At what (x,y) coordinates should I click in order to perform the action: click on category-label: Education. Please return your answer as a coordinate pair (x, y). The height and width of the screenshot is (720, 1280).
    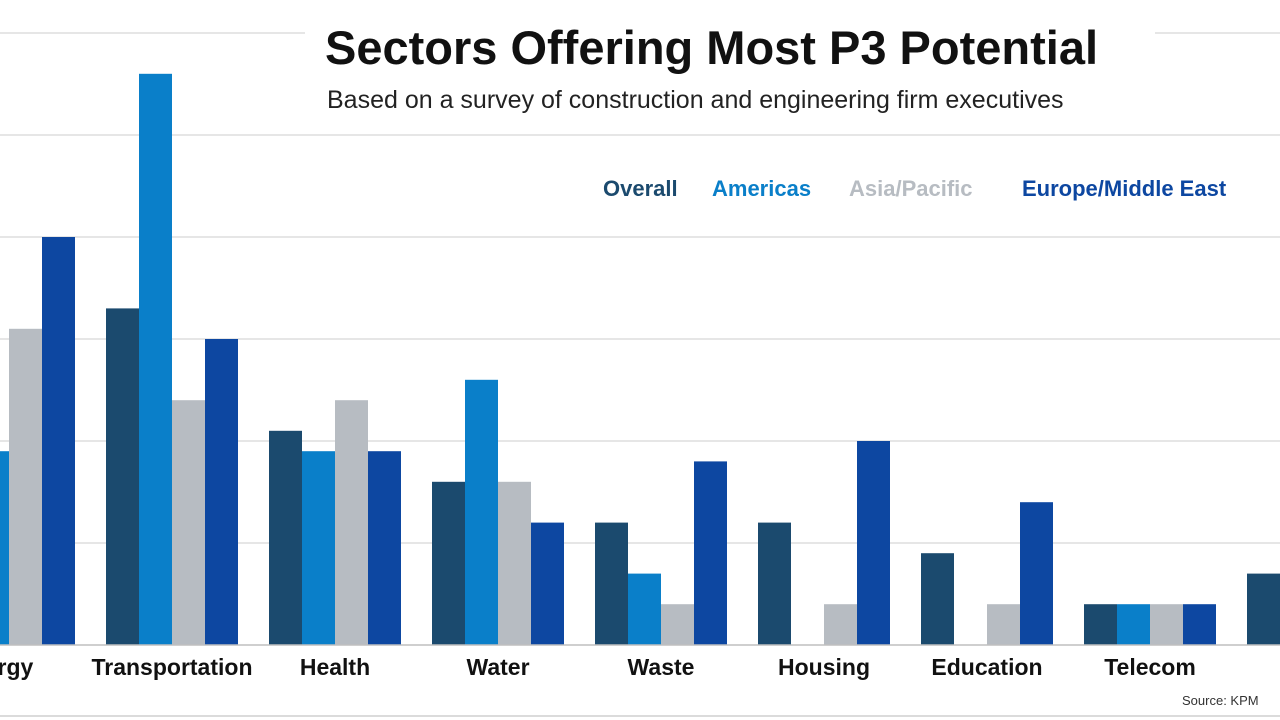
    Looking at the image, I should click on (986, 667).